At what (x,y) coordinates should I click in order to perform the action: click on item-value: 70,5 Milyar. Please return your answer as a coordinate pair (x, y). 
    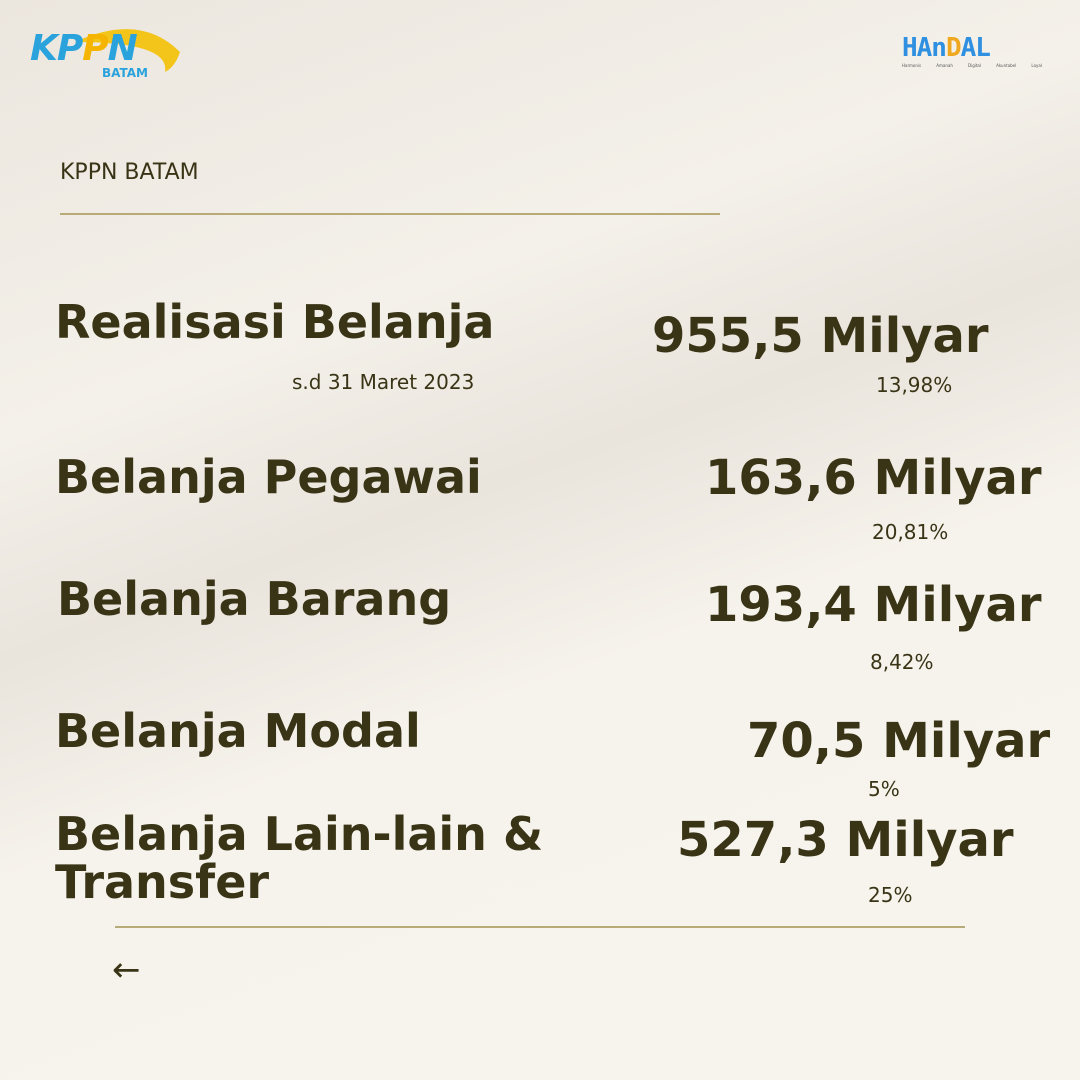
    Looking at the image, I should click on (899, 741).